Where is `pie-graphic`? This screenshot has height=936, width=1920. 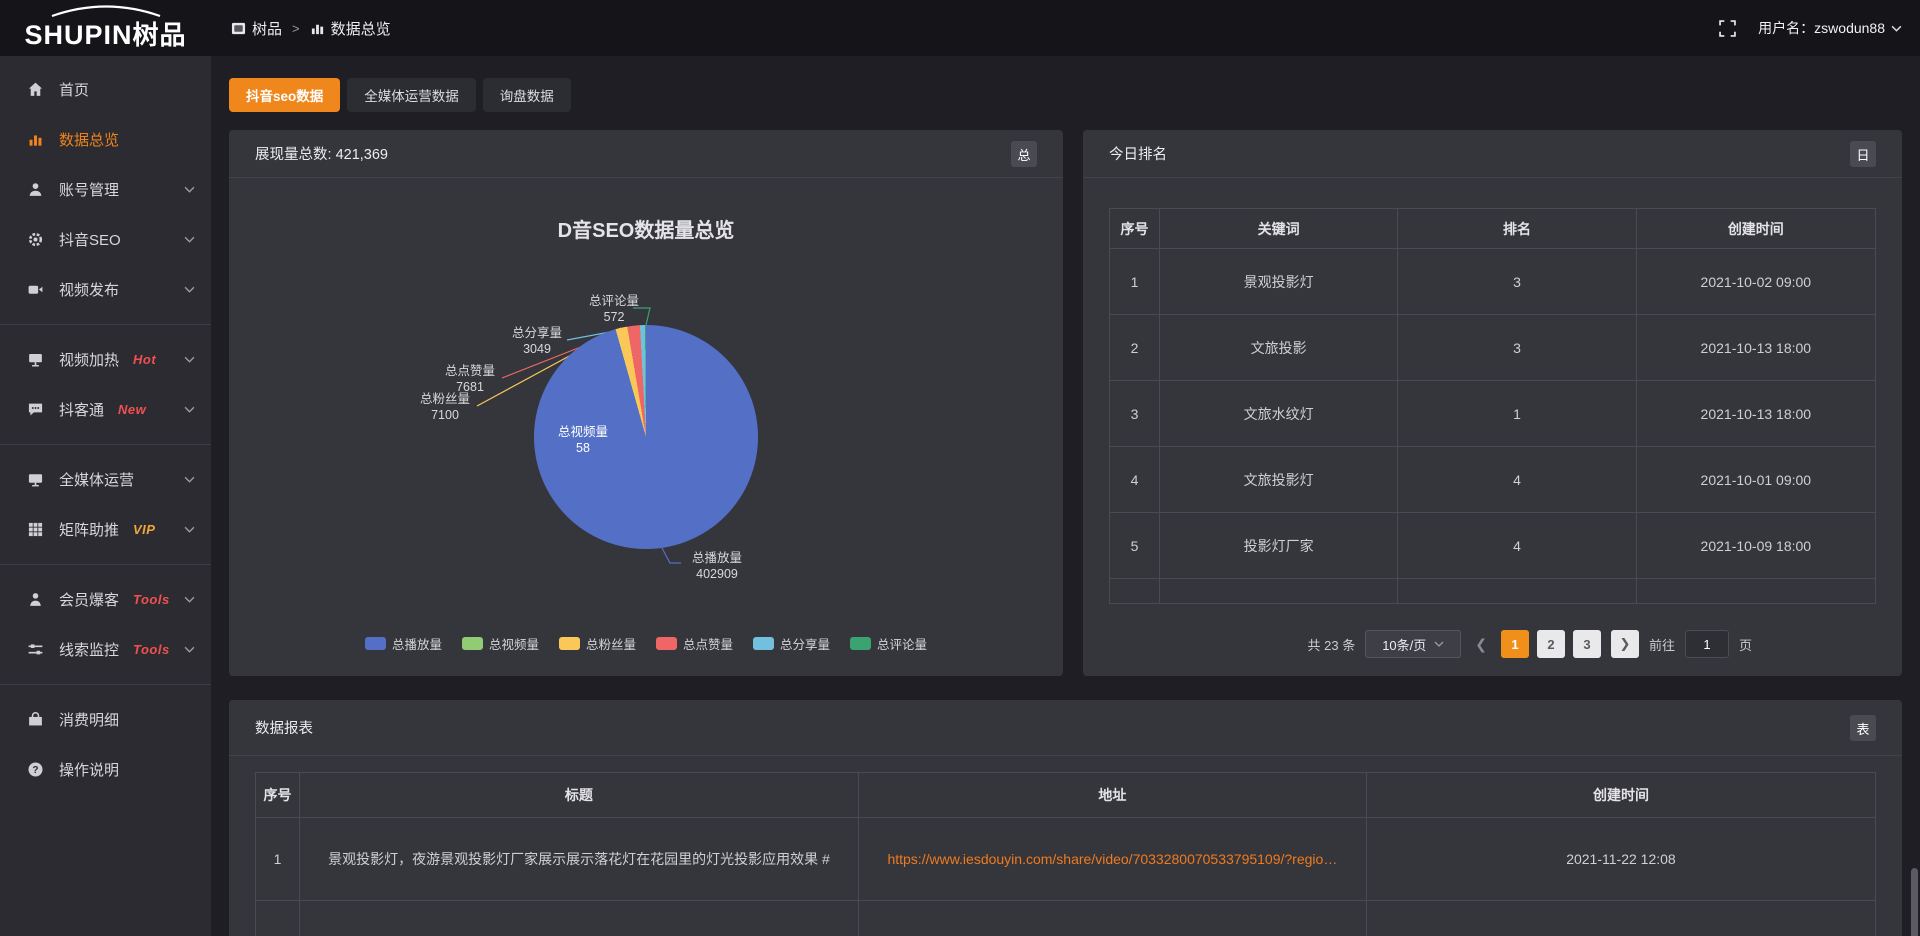
pie-graphic is located at coordinates (646, 437).